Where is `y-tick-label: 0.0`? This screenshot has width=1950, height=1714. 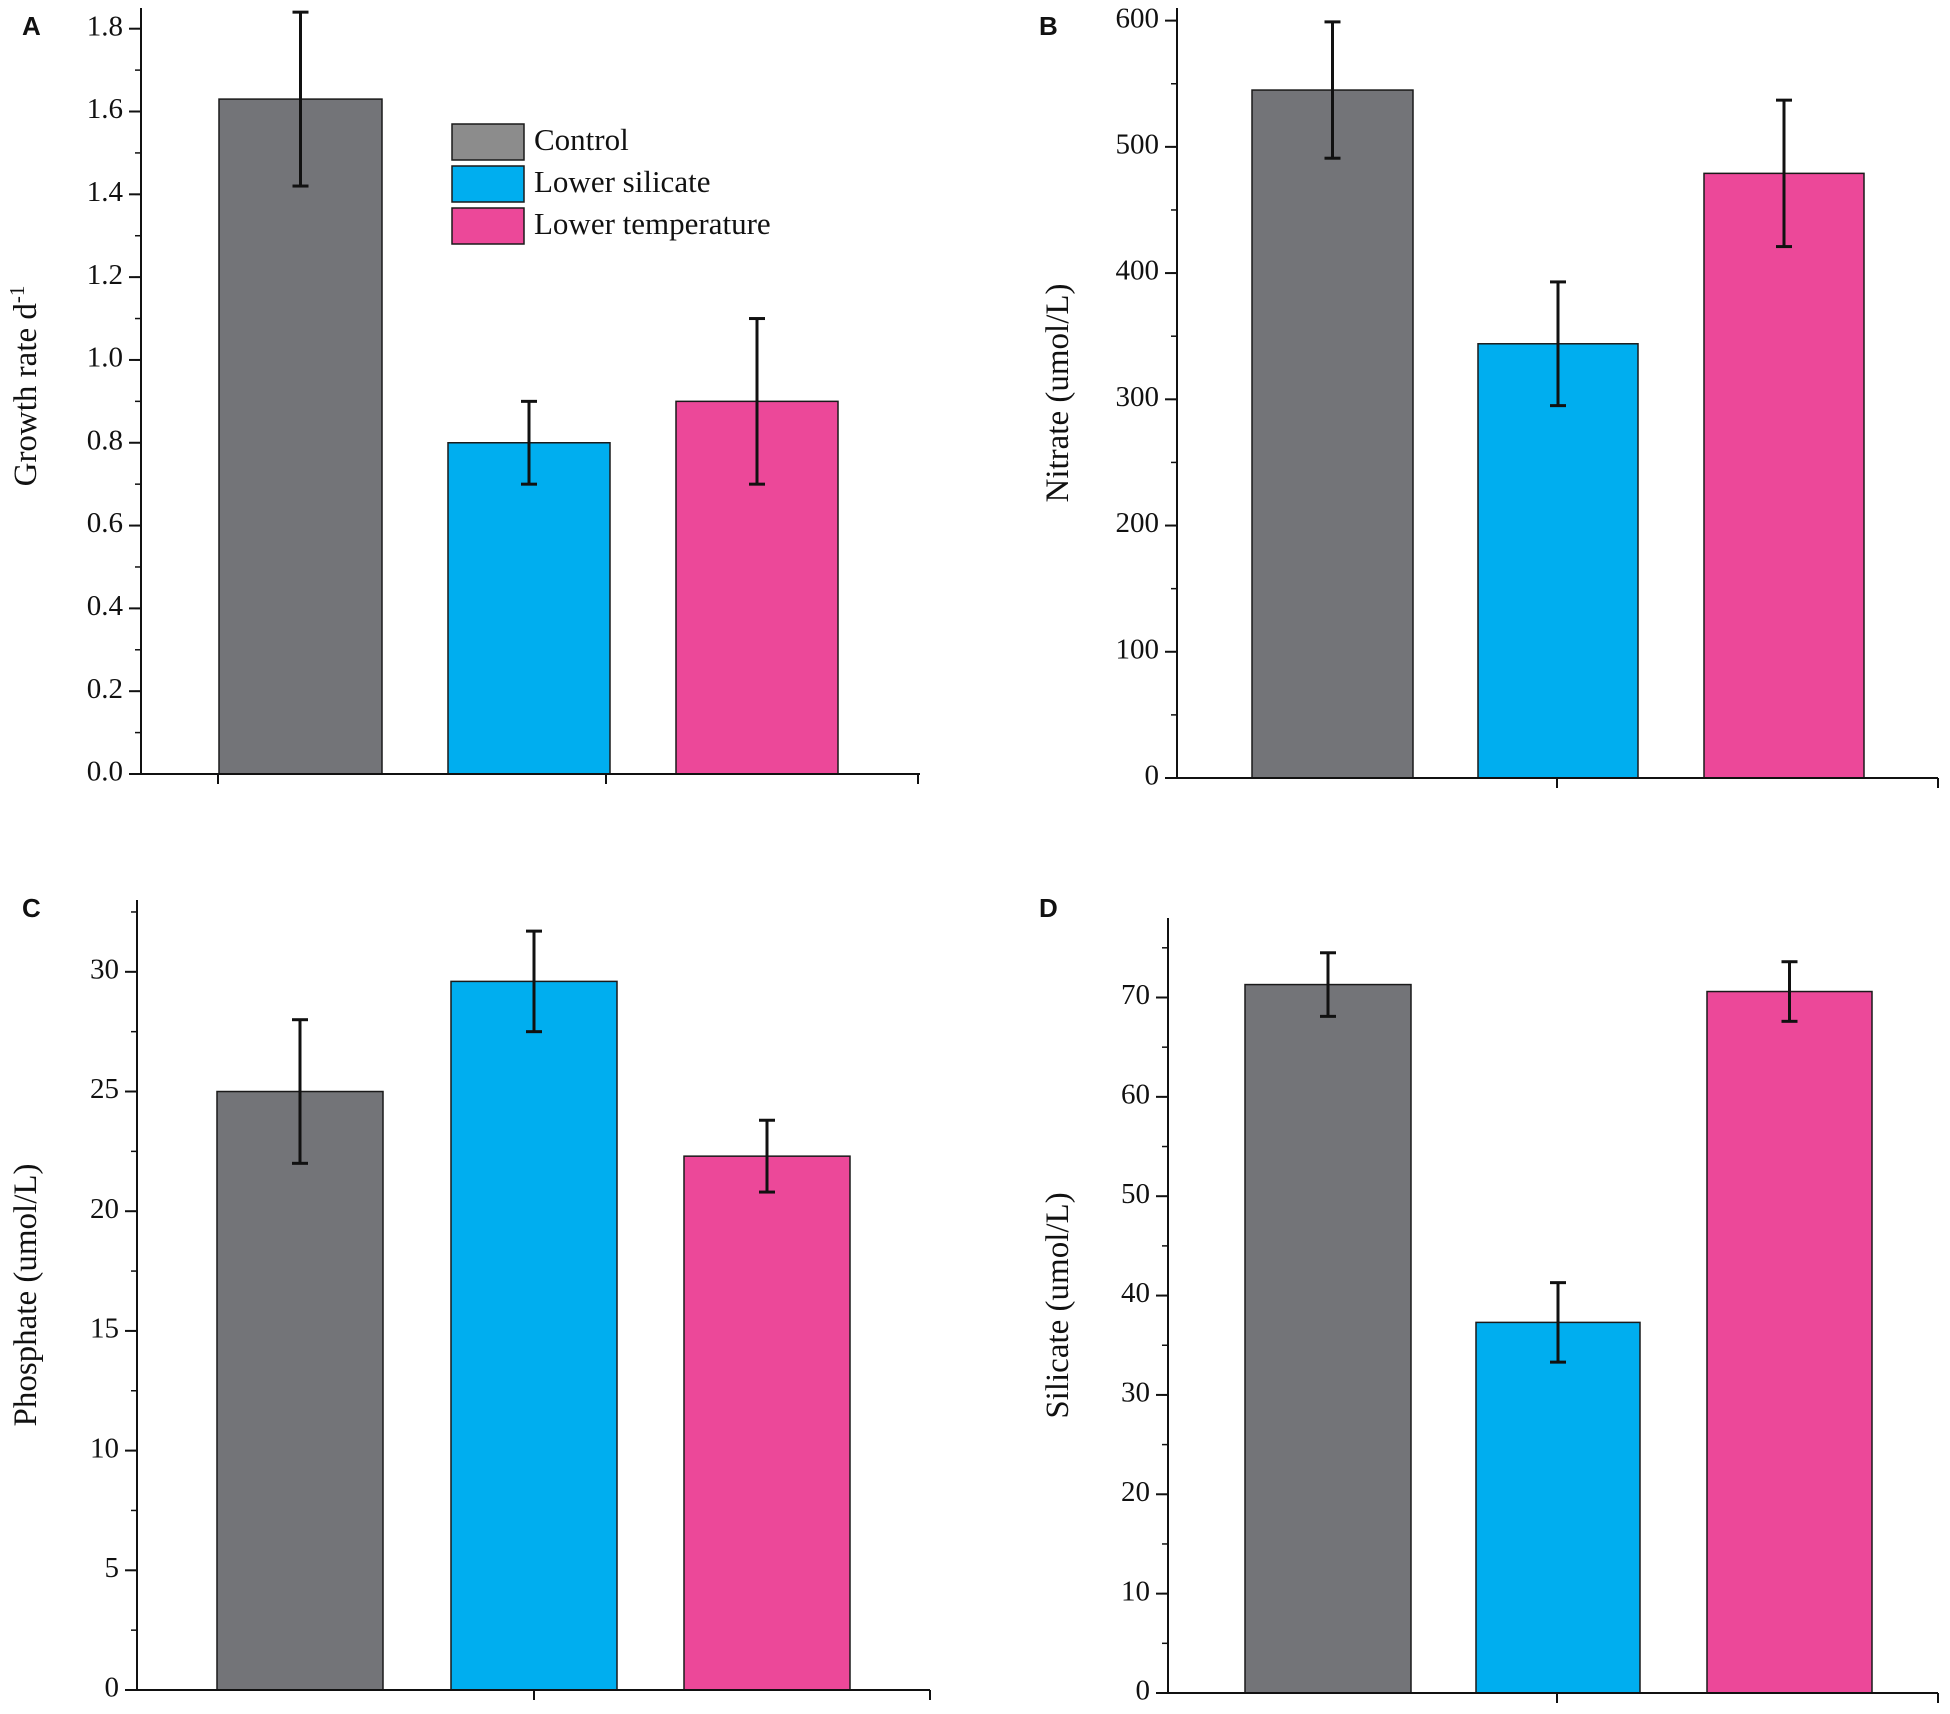 y-tick-label: 0.0 is located at coordinates (105, 772).